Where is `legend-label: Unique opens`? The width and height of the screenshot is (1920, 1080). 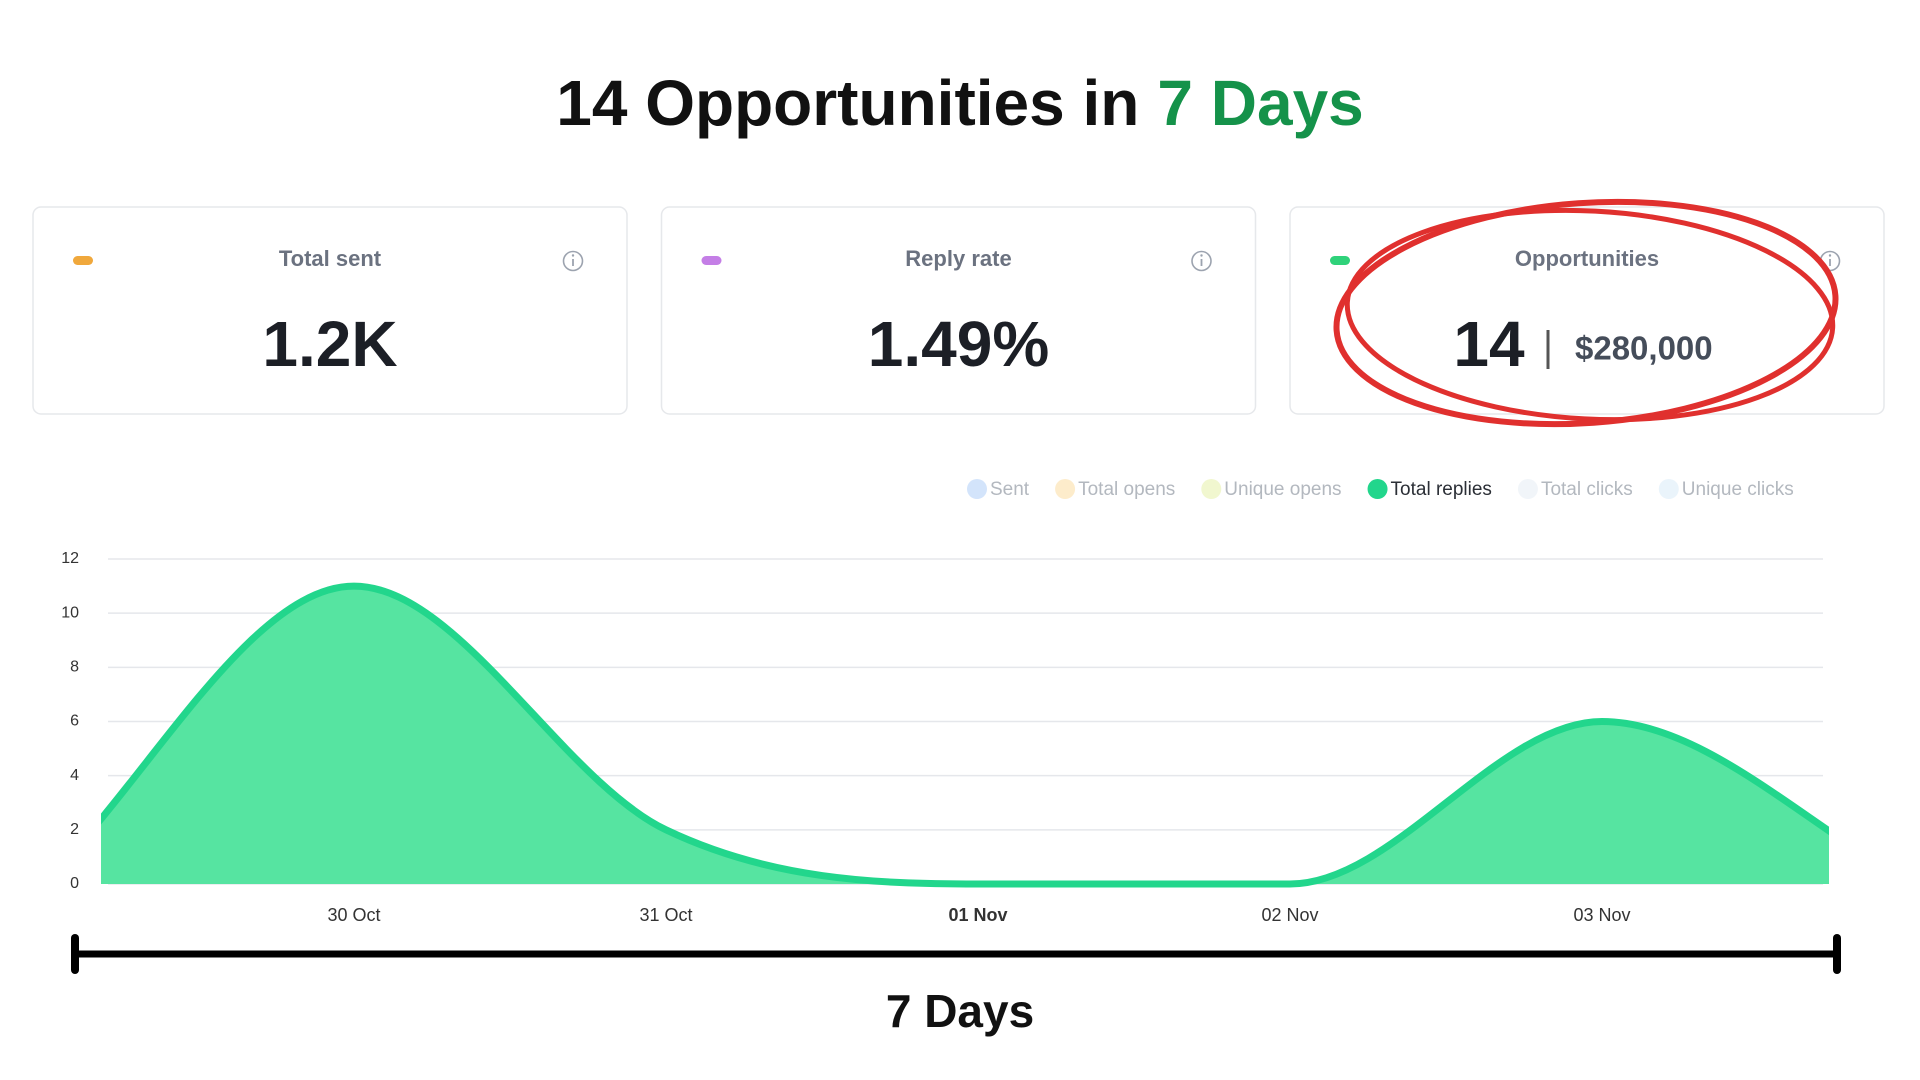 legend-label: Unique opens is located at coordinates (1282, 489).